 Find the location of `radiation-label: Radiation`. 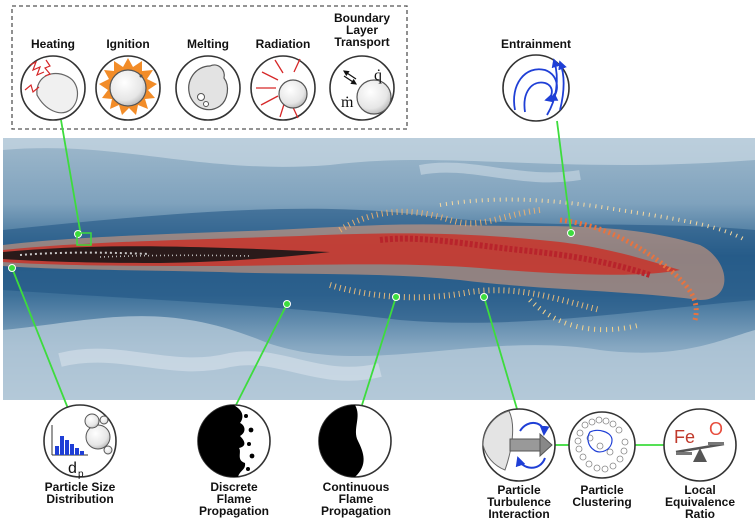

radiation-label: Radiation is located at coordinates (283, 44).